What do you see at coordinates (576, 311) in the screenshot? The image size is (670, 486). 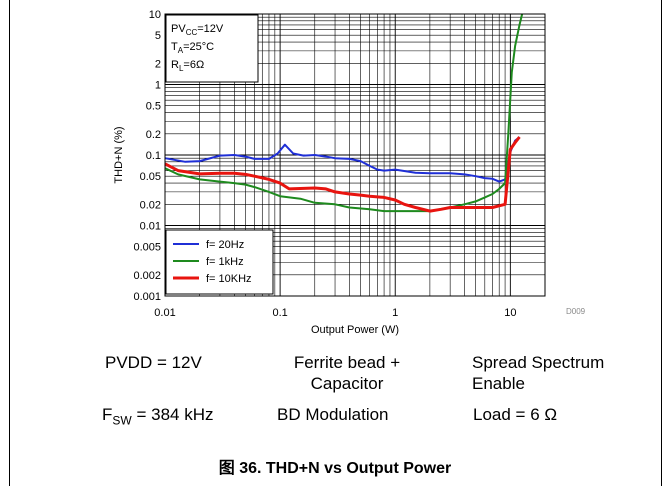 I see `doc-id-label: D009` at bounding box center [576, 311].